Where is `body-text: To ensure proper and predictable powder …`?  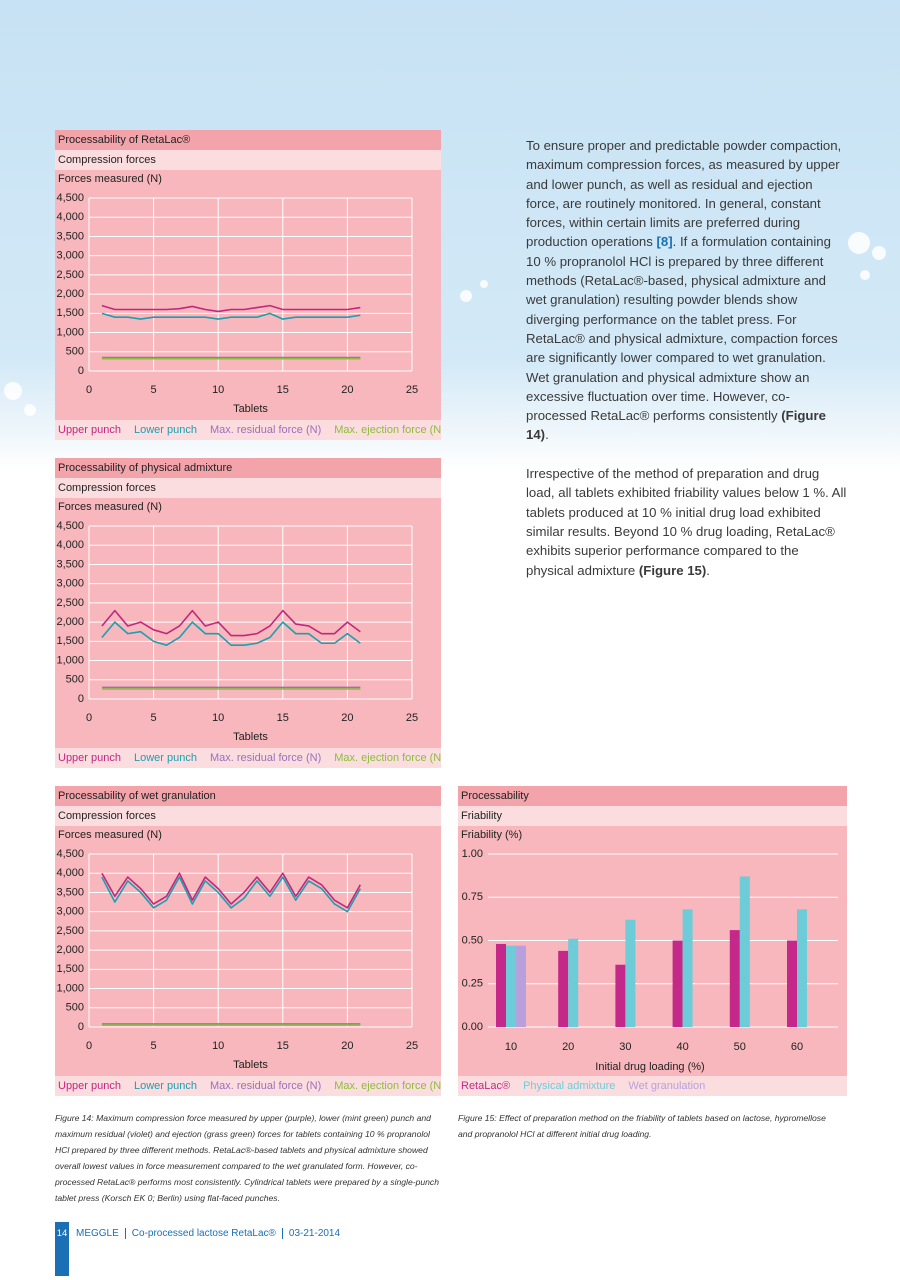 body-text: To ensure proper and predictable powder … is located at coordinates (687, 367).